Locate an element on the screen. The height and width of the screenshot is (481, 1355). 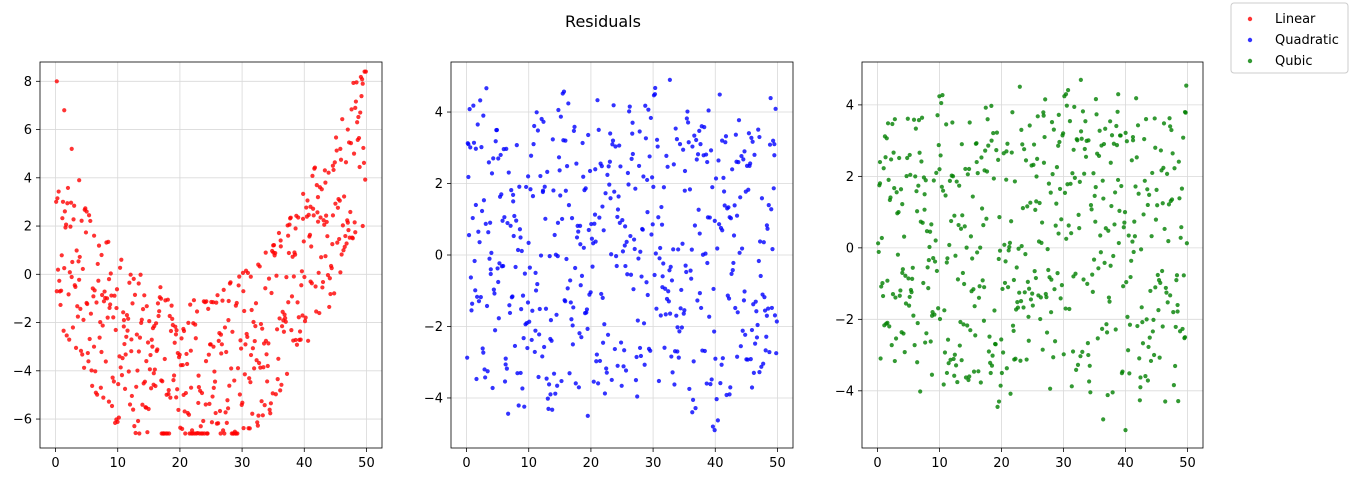
qubic-data-point is located at coordinates (894, 119).